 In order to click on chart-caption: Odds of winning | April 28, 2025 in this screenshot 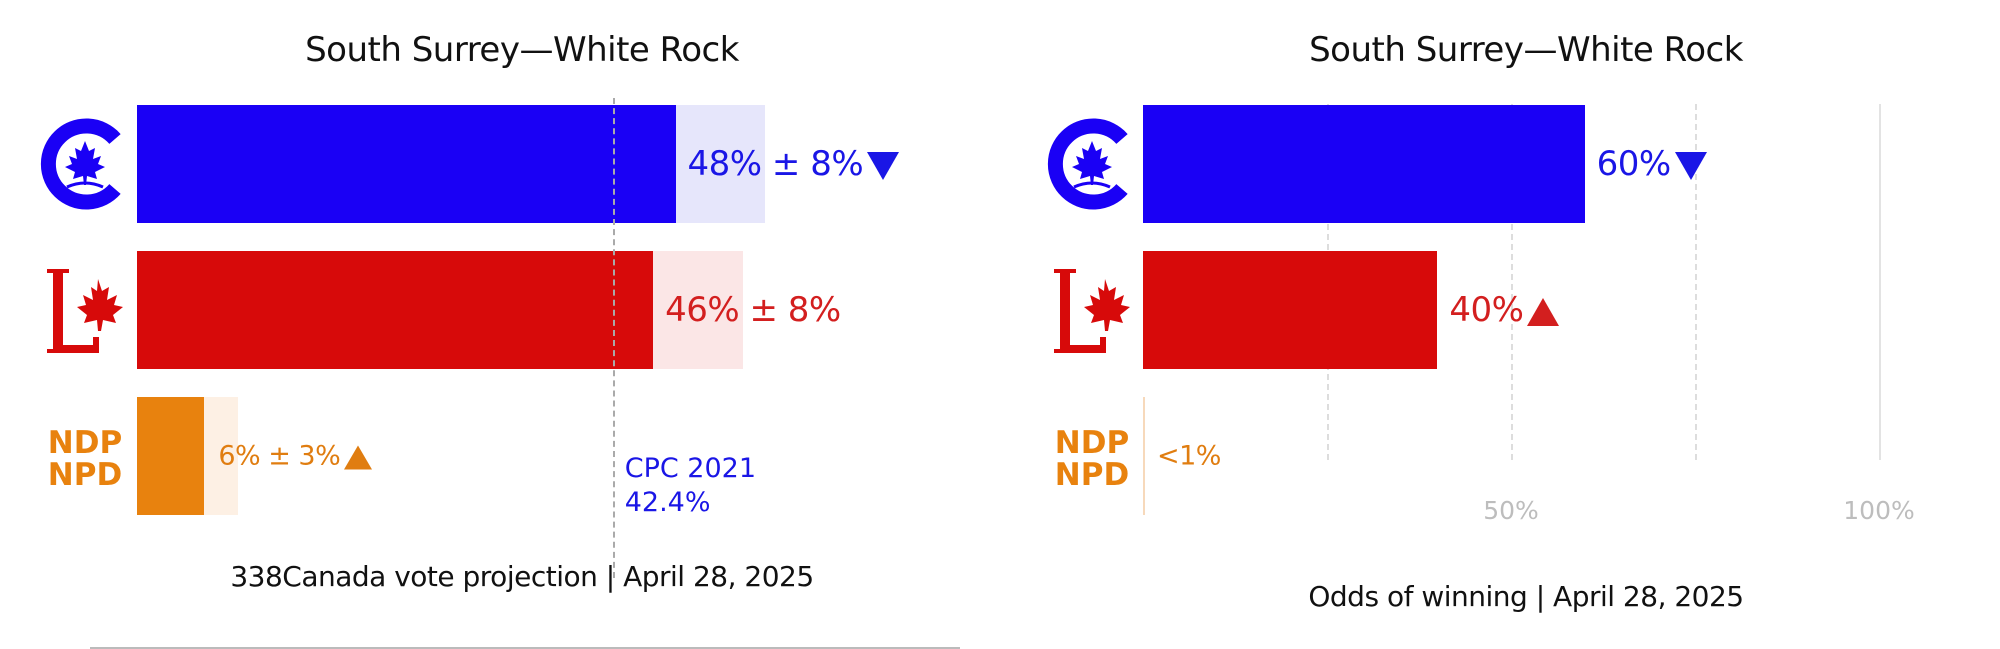, I will do `click(1526, 596)`.